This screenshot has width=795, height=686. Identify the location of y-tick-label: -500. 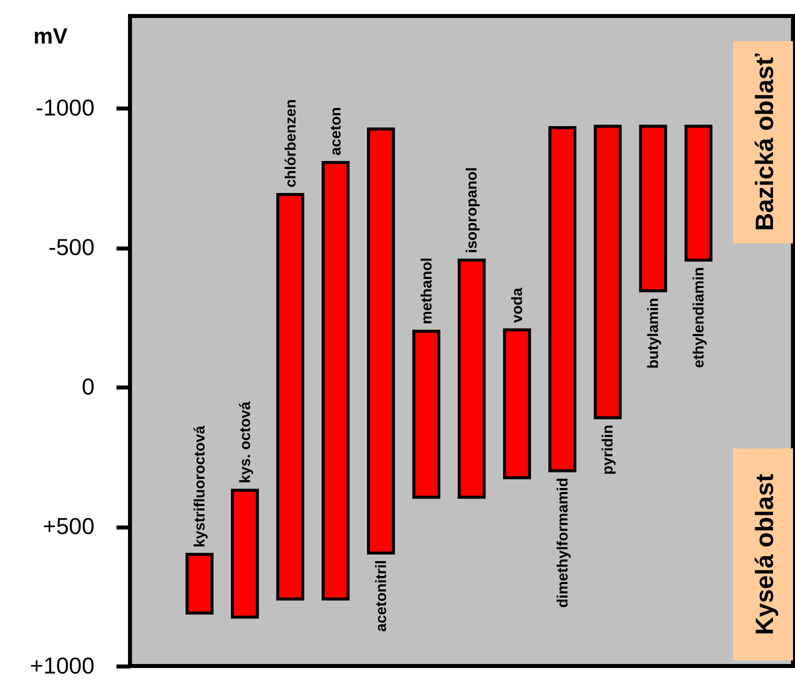
(71, 247).